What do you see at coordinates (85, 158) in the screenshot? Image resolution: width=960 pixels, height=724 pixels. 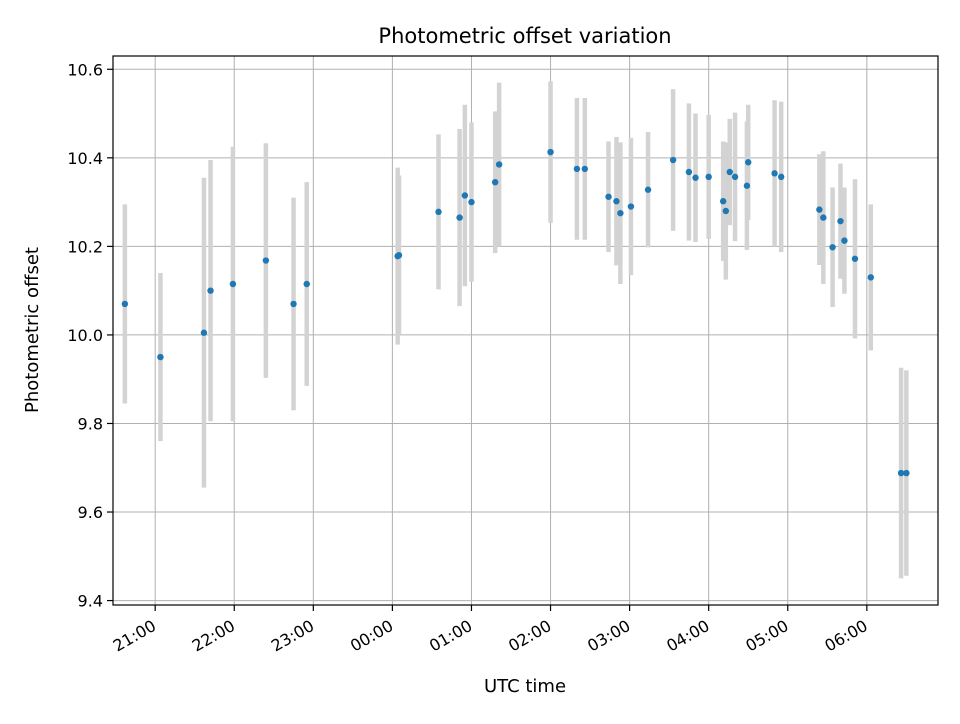 I see `y-tick-label: 10.4` at bounding box center [85, 158].